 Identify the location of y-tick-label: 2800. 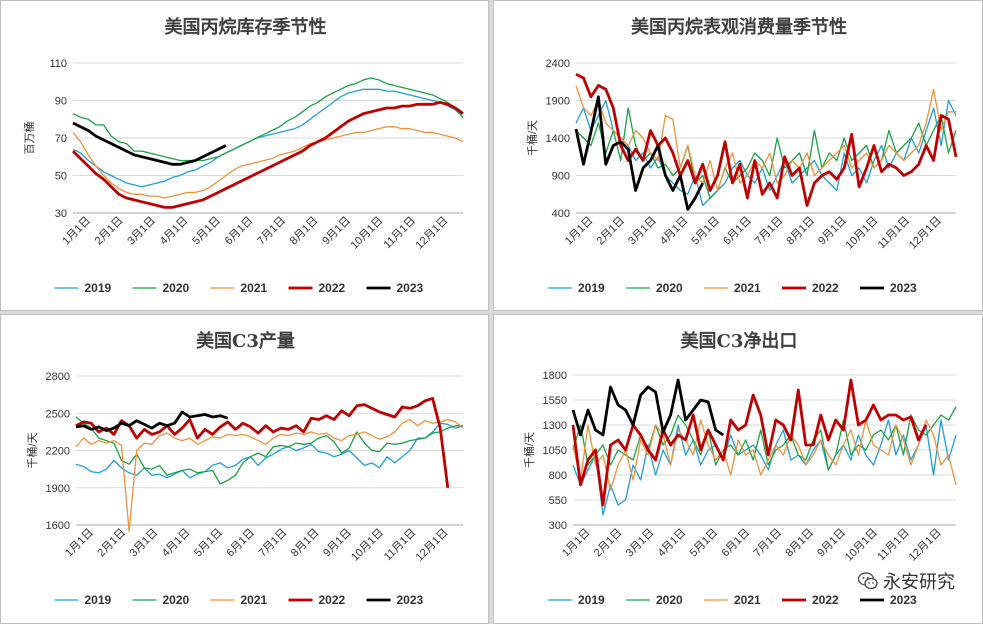
(58, 377).